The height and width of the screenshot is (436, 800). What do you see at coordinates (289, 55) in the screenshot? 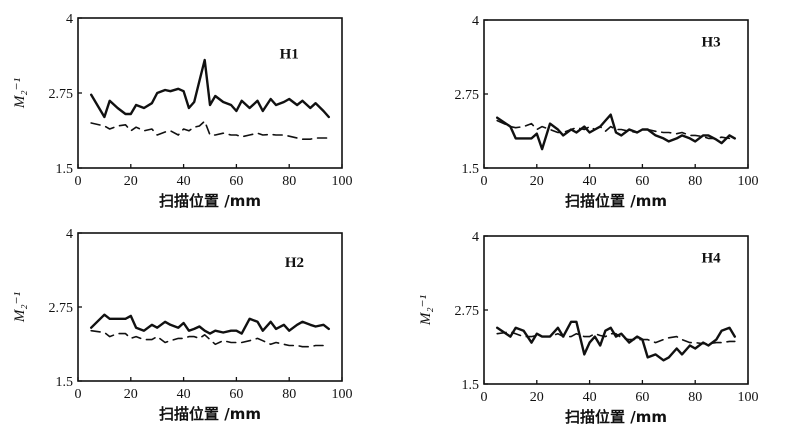
I see `panel-title: H1` at bounding box center [289, 55].